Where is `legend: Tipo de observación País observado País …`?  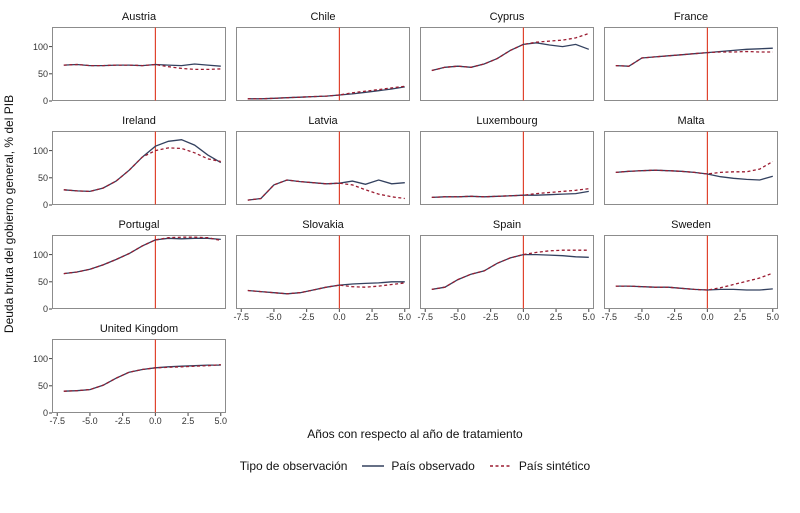 legend: Tipo de observación País observado País … is located at coordinates (415, 466).